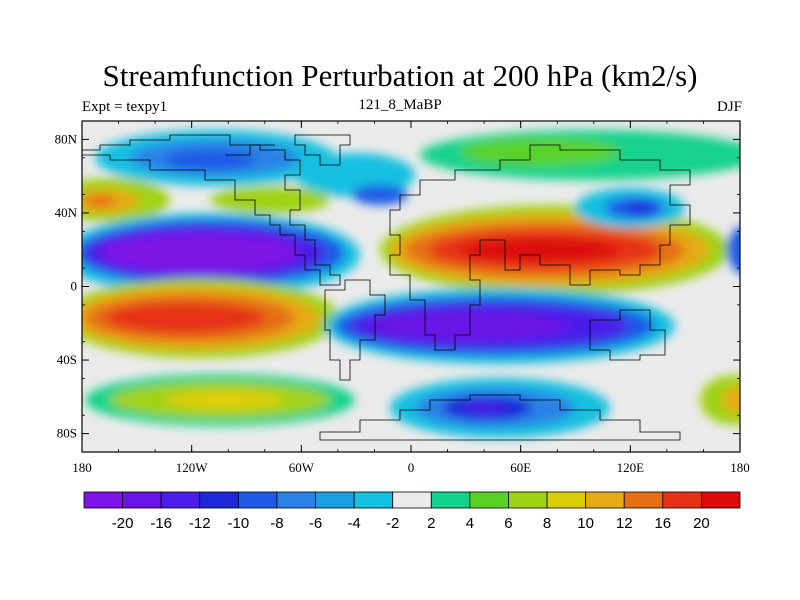 This screenshot has height=600, width=800. I want to click on lat-tick-label: 0, so click(74, 286).